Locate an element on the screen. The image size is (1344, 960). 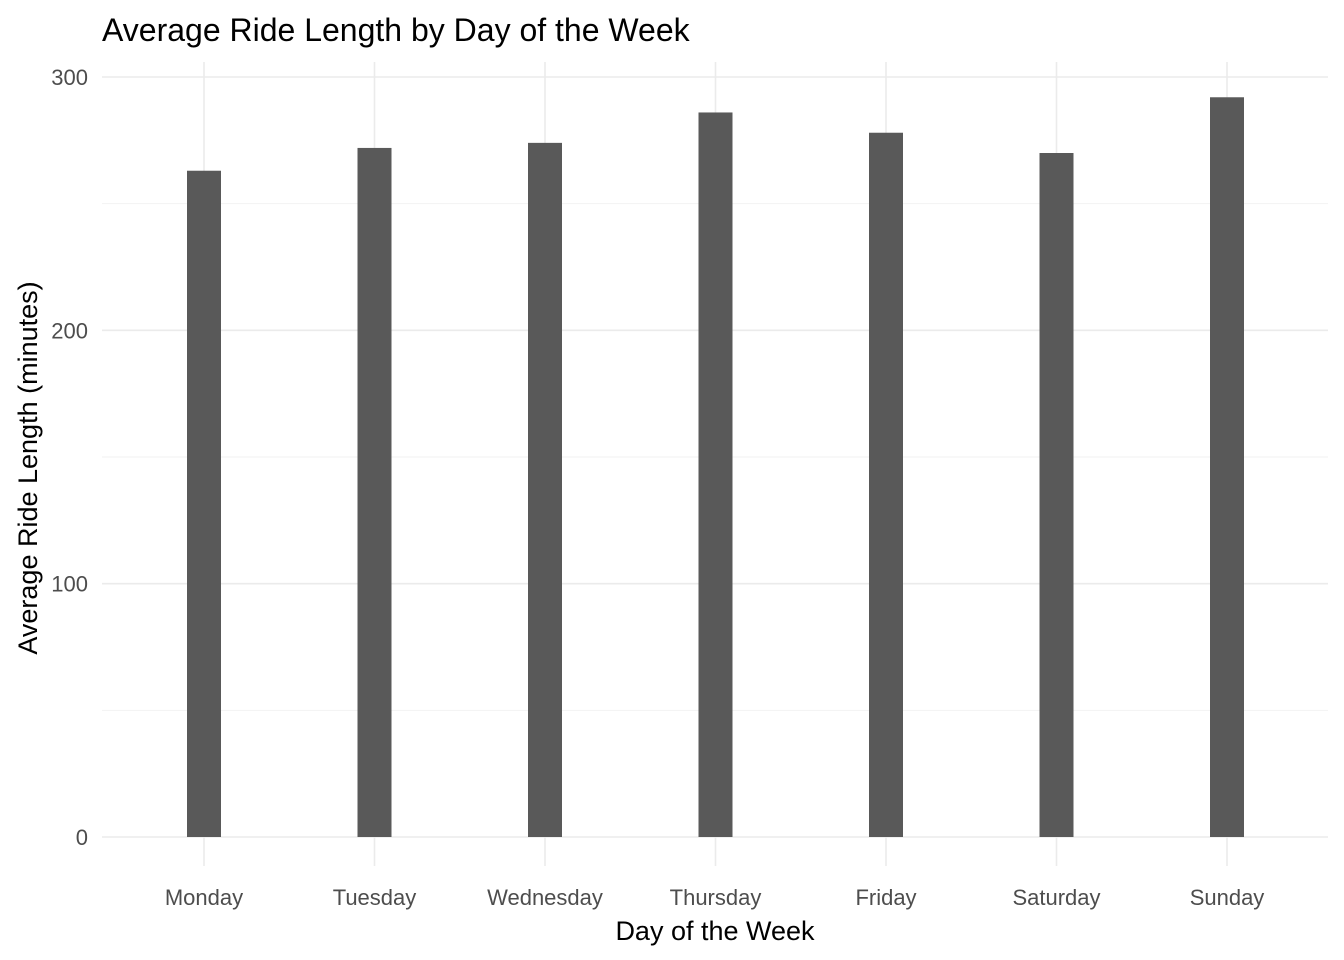
x-tick-label-tuesday: Tuesday is located at coordinates (375, 897).